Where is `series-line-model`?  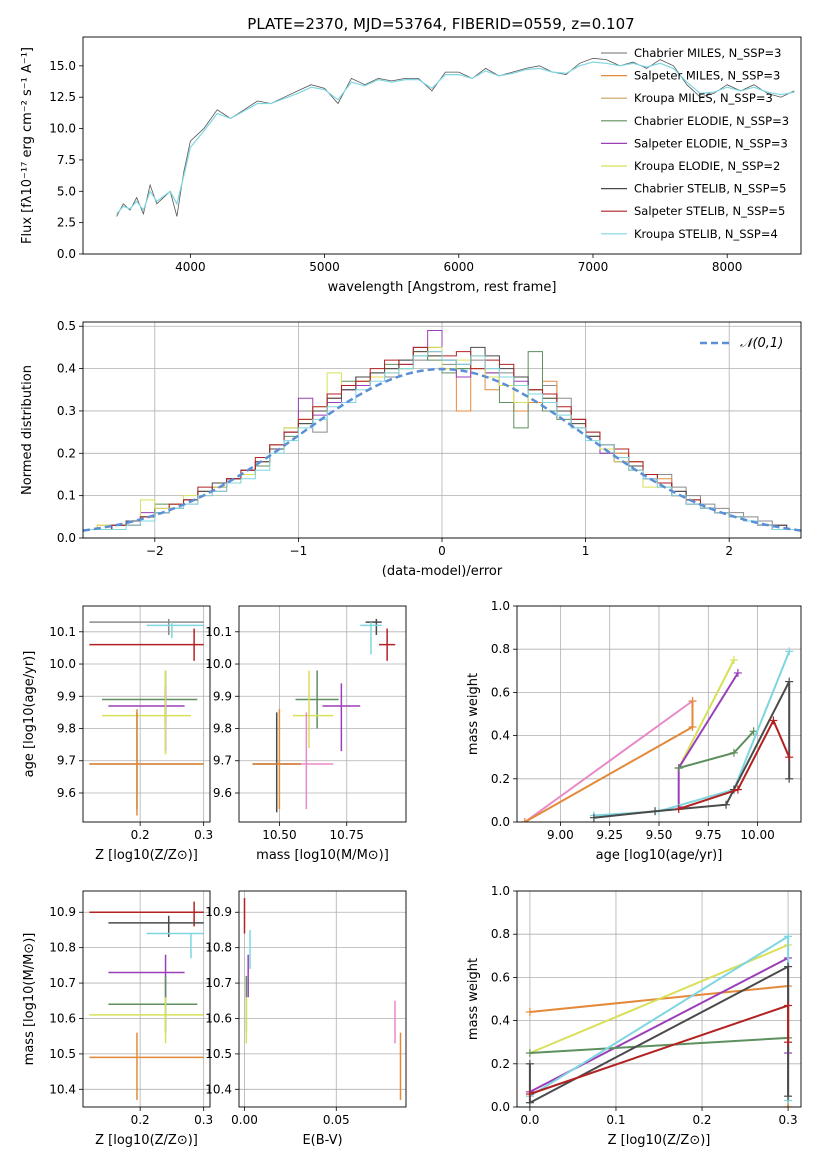 series-line-model is located at coordinates (455, 138).